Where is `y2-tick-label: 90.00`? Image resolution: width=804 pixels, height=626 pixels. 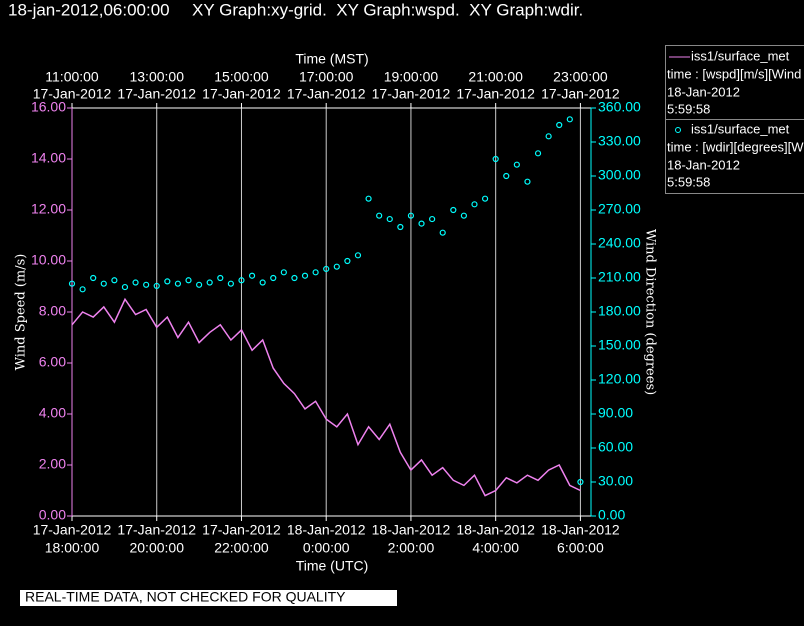
y2-tick-label: 90.00 is located at coordinates (615, 413).